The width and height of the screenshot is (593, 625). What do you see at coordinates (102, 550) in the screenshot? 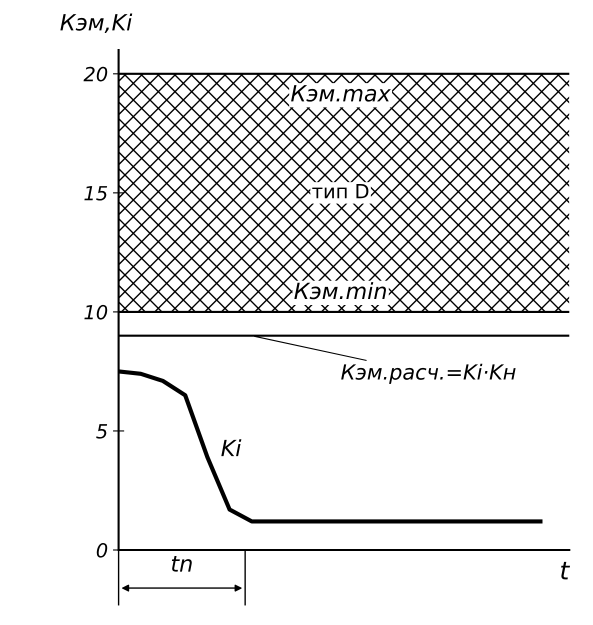
I see `y-tick-label: 0` at bounding box center [102, 550].